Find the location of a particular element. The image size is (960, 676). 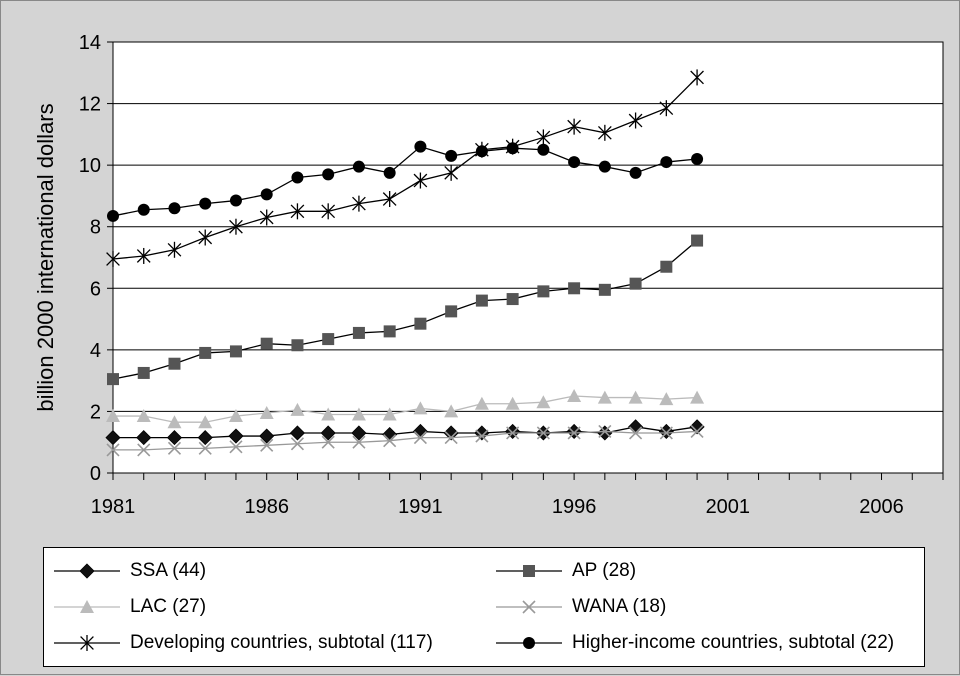

y-tick-label: 12 is located at coordinates (90, 105).